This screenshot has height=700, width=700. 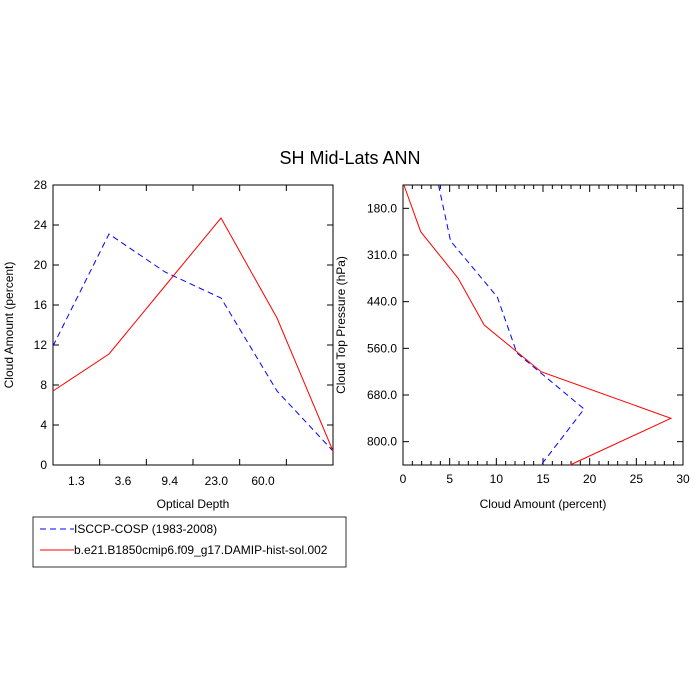 What do you see at coordinates (123, 481) in the screenshot?
I see `left-x-tick-label: 3.6` at bounding box center [123, 481].